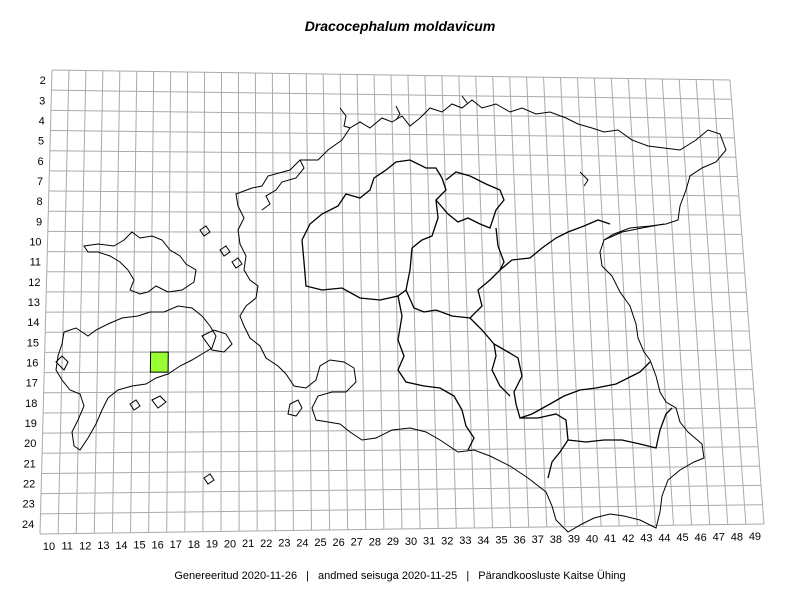 This screenshot has width=800, height=600. Describe the element at coordinates (302, 543) in the screenshot. I see `column-label: 24` at that location.